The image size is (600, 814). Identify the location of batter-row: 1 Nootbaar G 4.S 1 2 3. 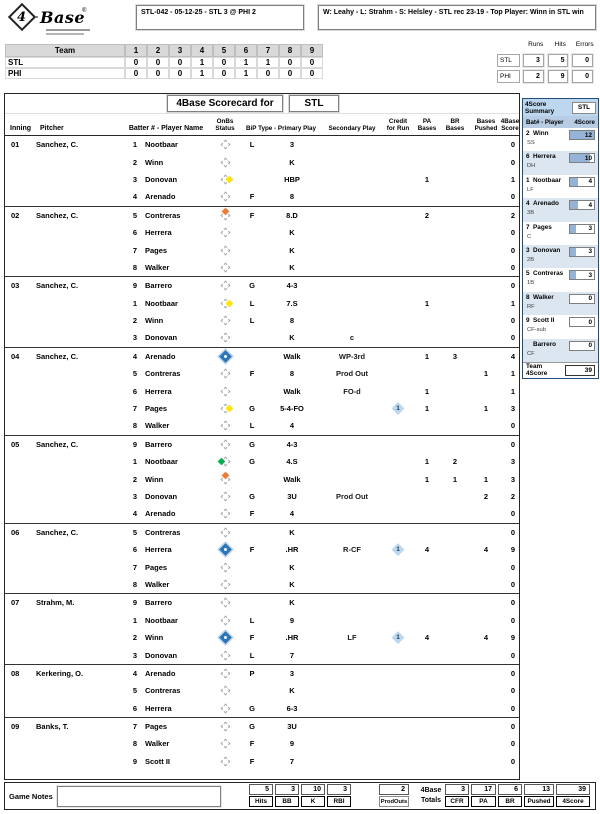
(262, 461).